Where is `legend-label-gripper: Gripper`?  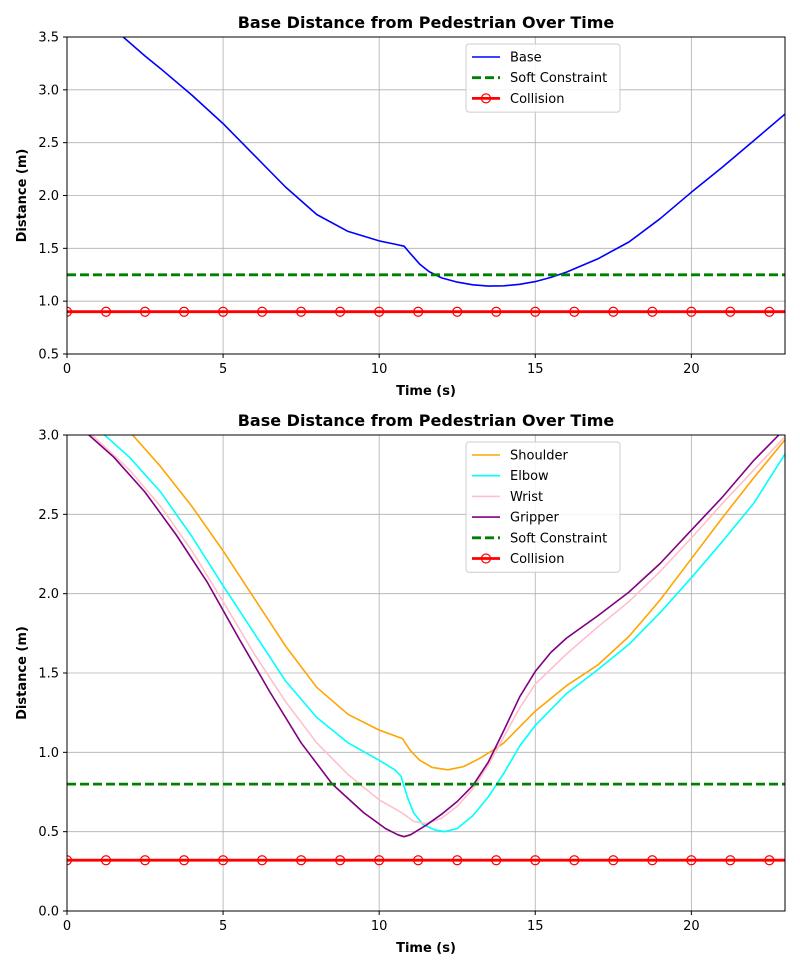 legend-label-gripper: Gripper is located at coordinates (535, 518).